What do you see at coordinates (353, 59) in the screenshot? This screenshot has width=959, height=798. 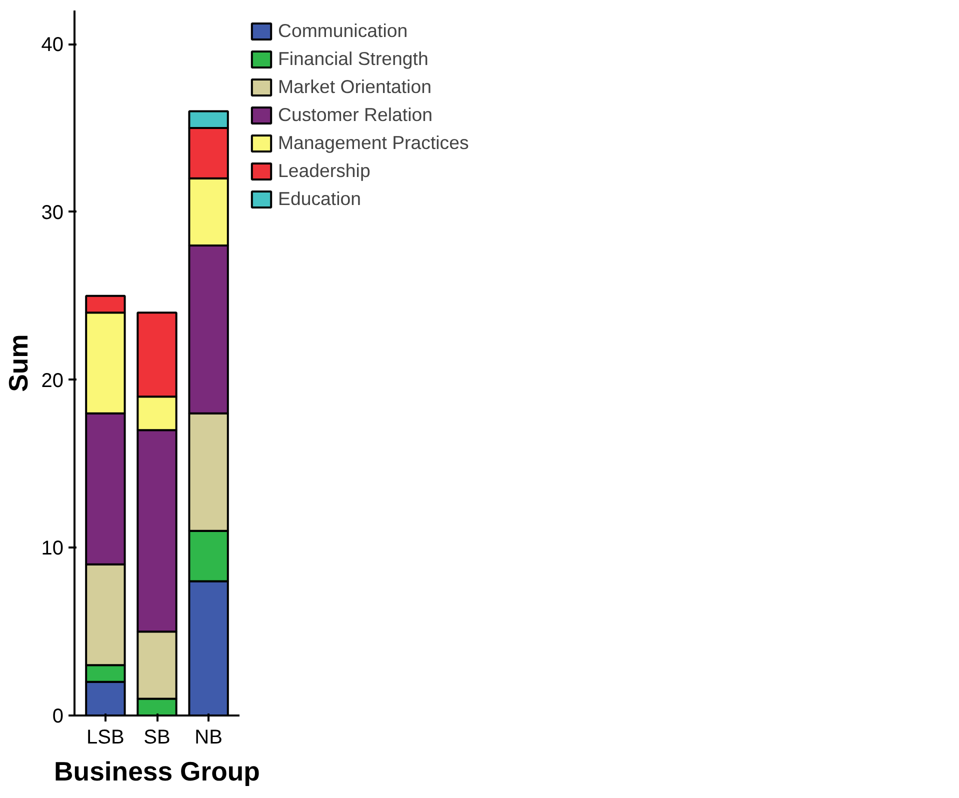 I see `legend-label: Financial Strength` at bounding box center [353, 59].